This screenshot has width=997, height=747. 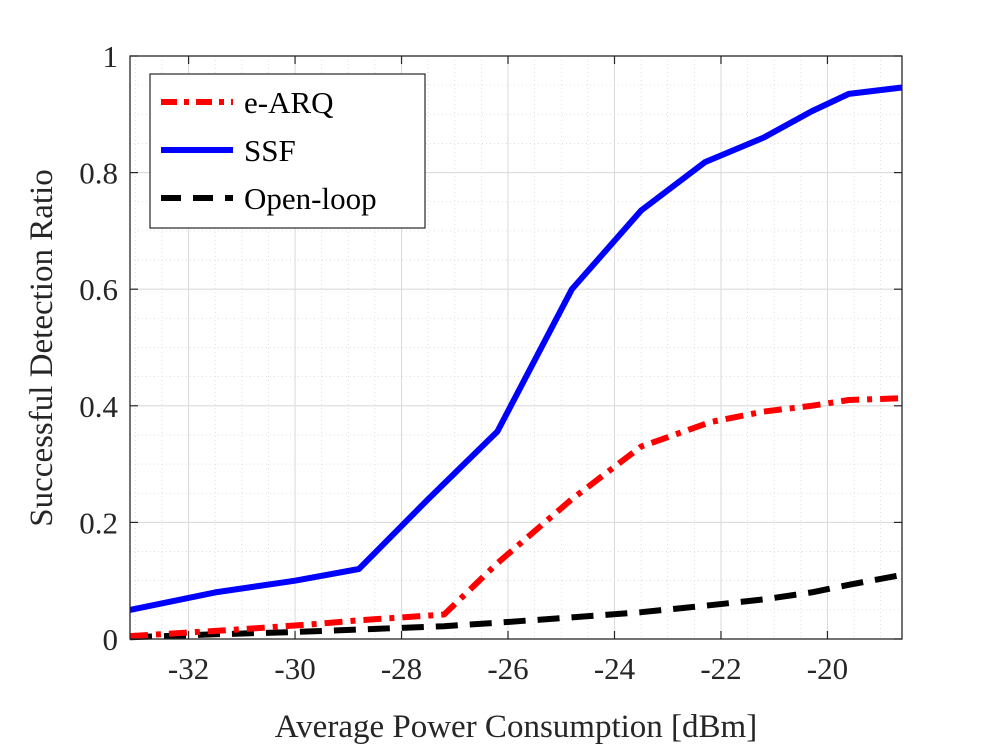 I want to click on series-line-open-loop, so click(x=516, y=606).